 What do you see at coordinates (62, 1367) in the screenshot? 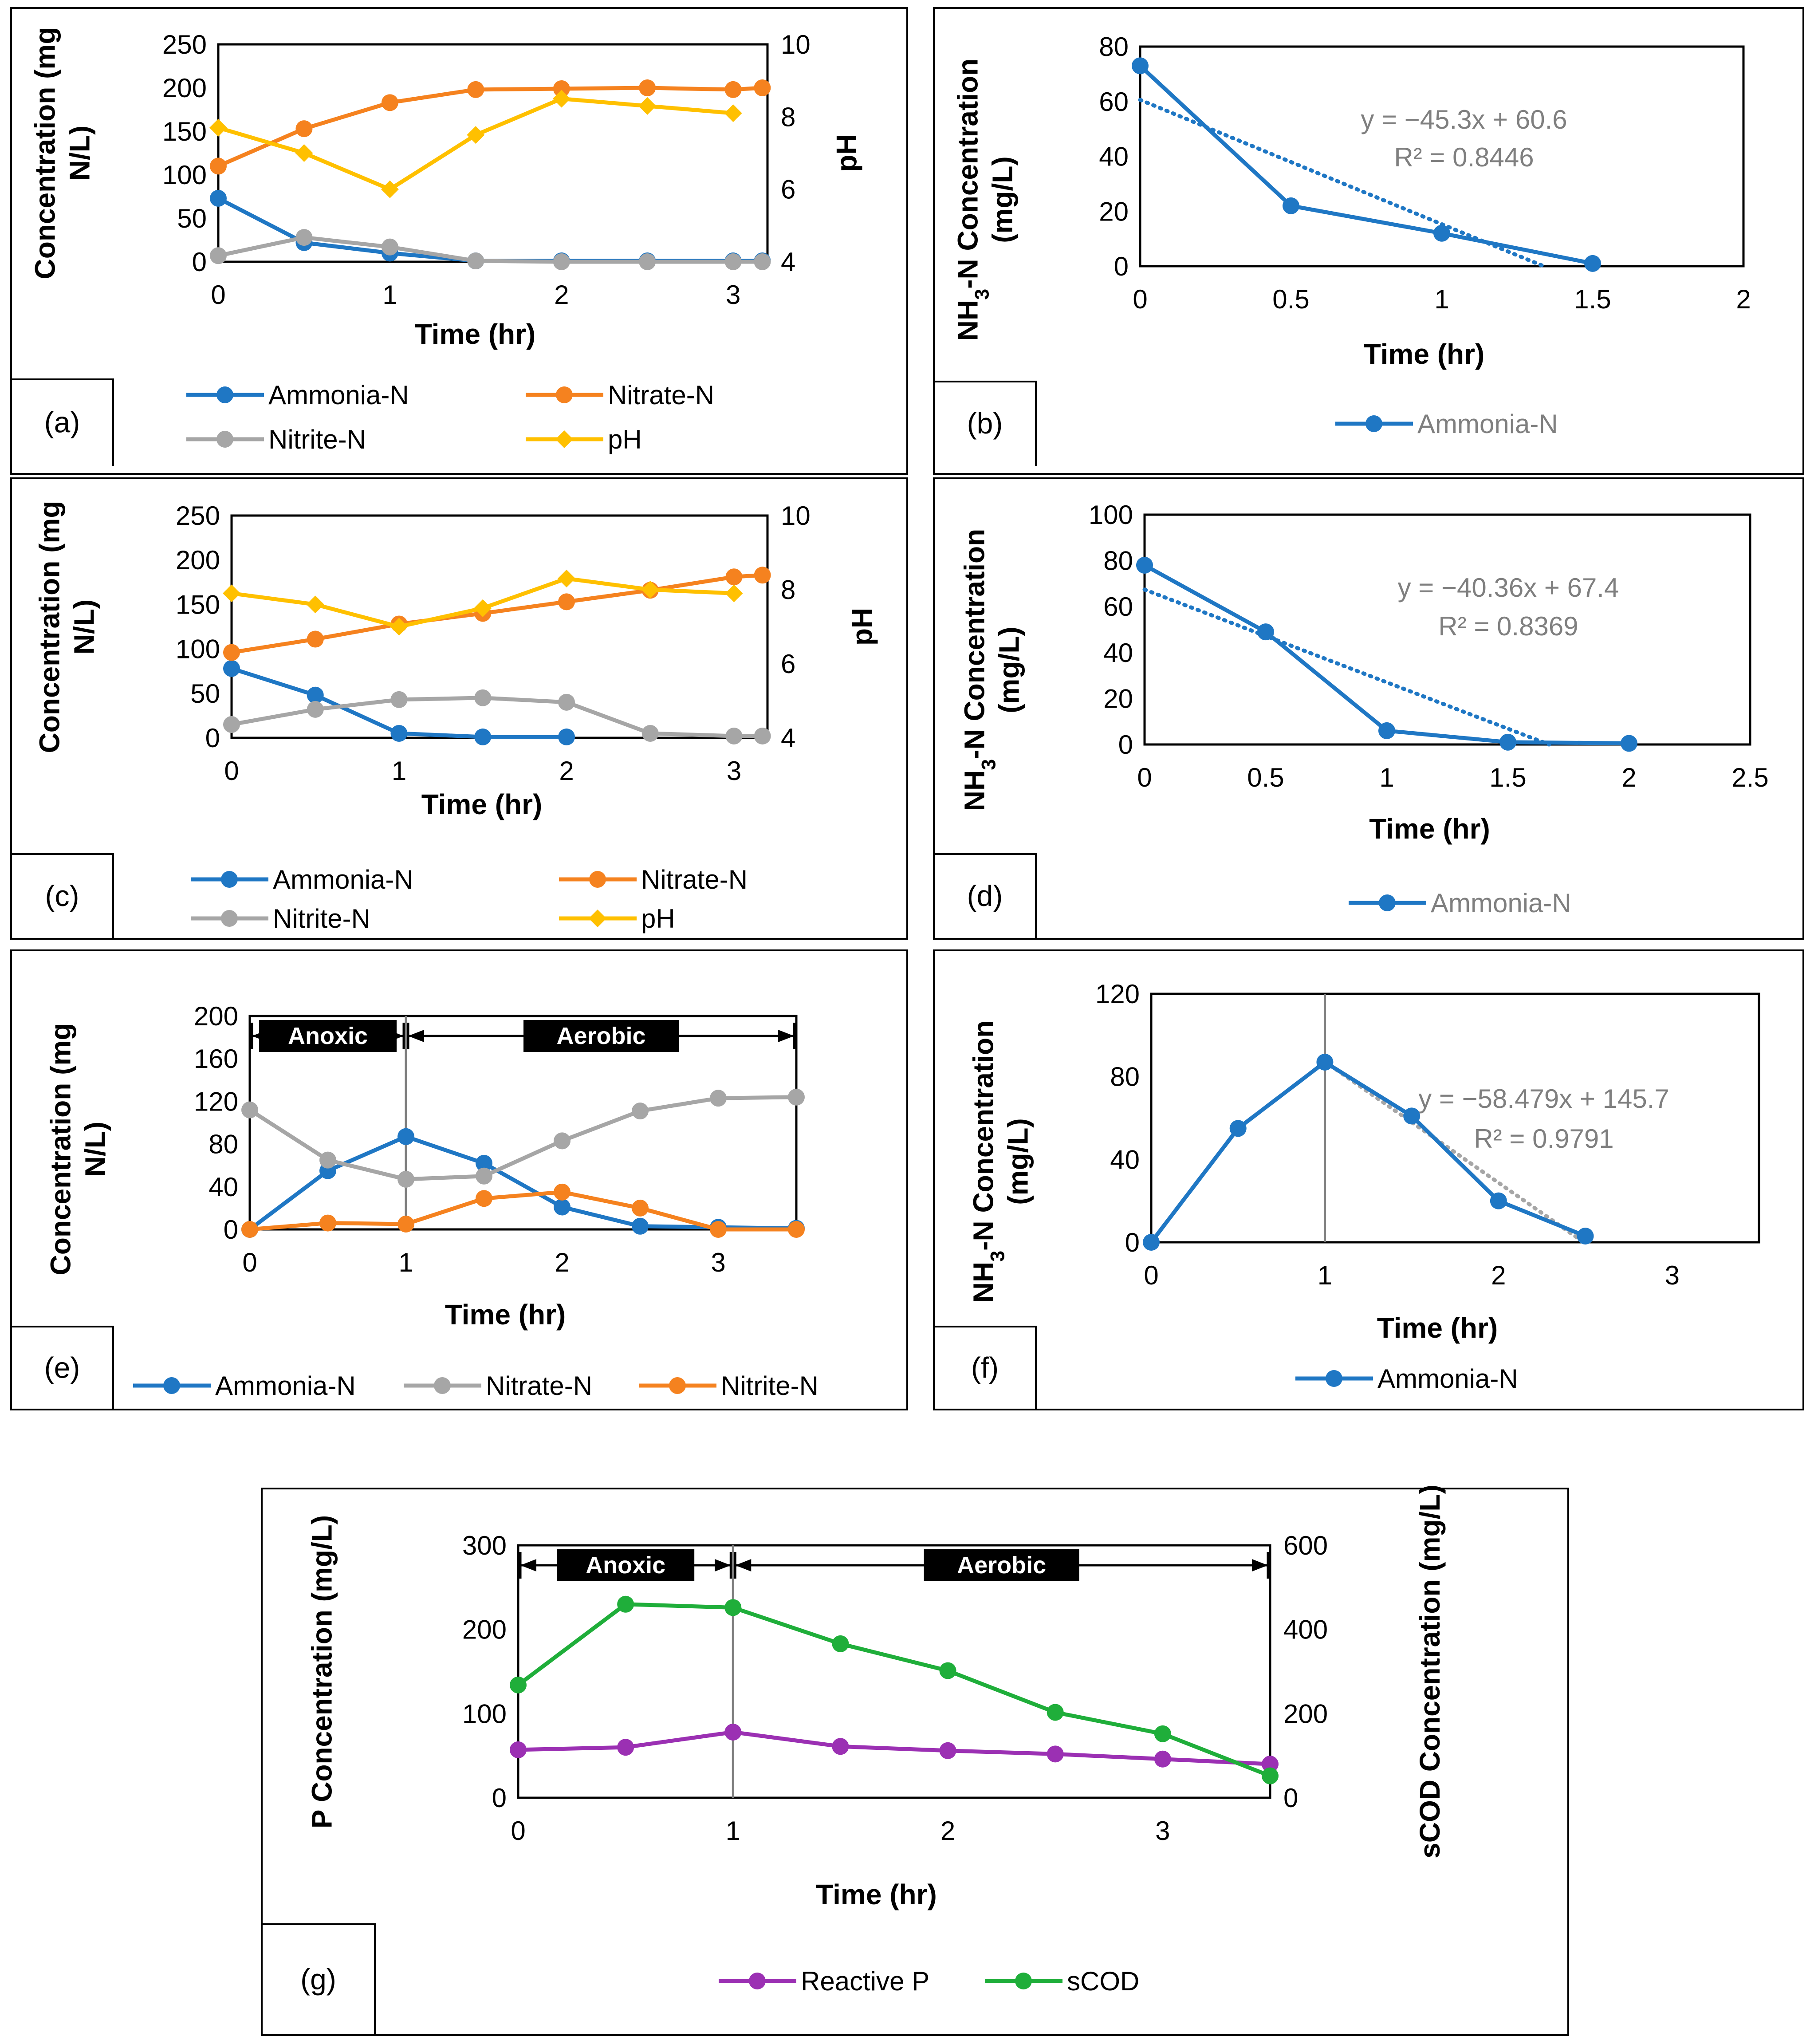
I see `panel-label: (e)` at bounding box center [62, 1367].